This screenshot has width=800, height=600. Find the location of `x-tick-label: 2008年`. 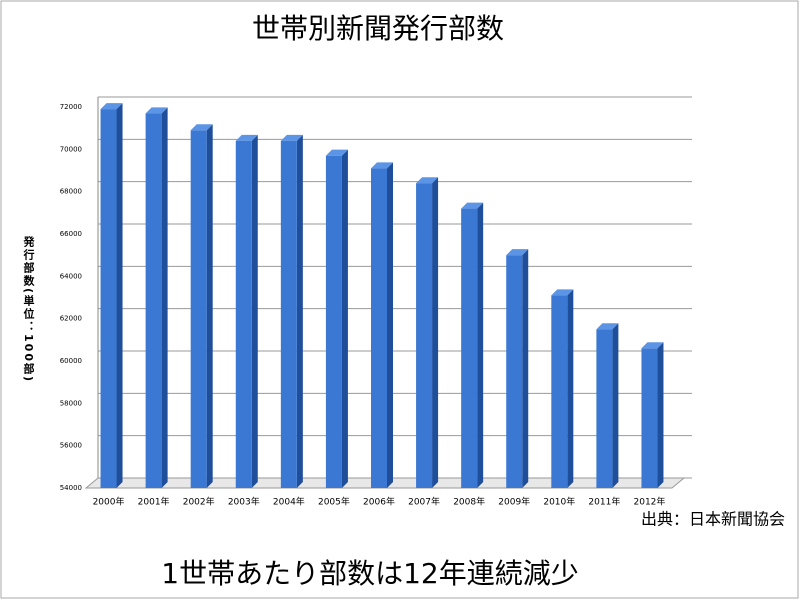

x-tick-label: 2008年 is located at coordinates (469, 502).